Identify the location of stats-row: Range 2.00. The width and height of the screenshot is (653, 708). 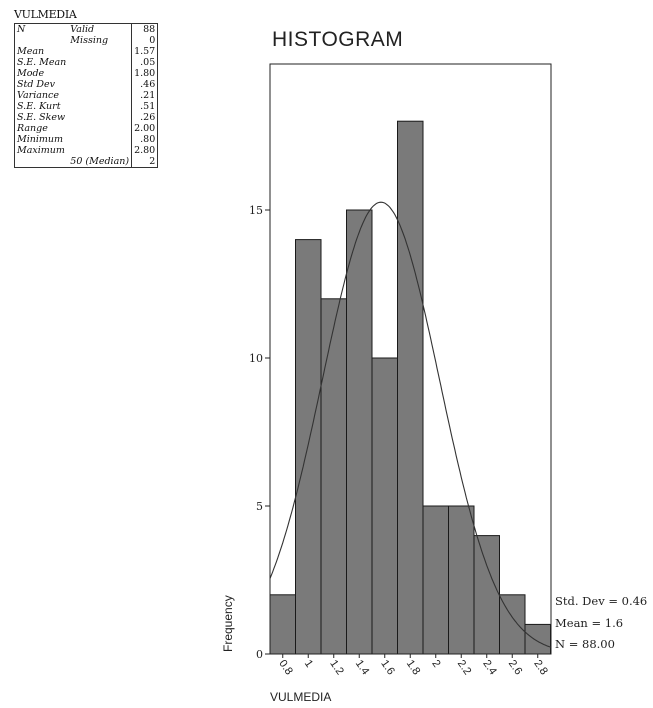
(86, 128).